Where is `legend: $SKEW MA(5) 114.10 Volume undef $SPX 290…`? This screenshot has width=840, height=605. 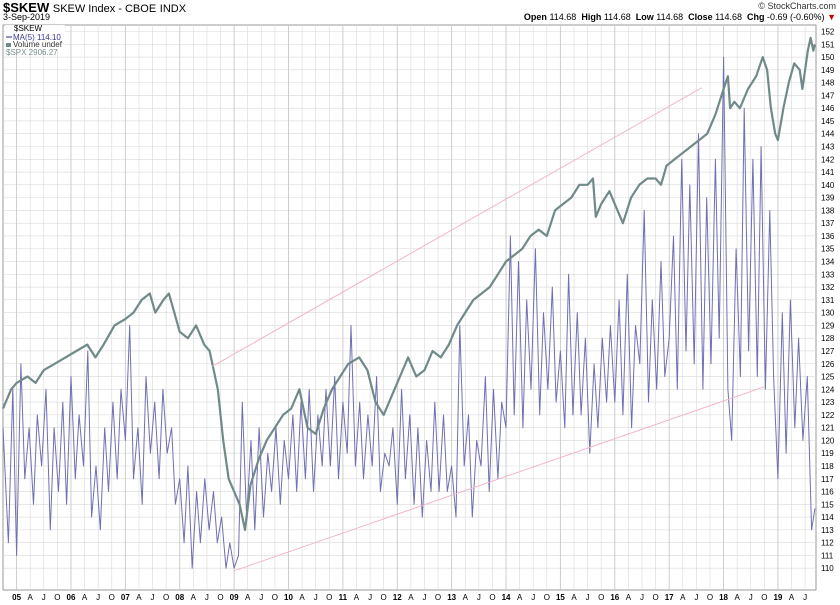
legend: $SKEW MA(5) 114.10 Volume undef $SPX 290… is located at coordinates (35, 40).